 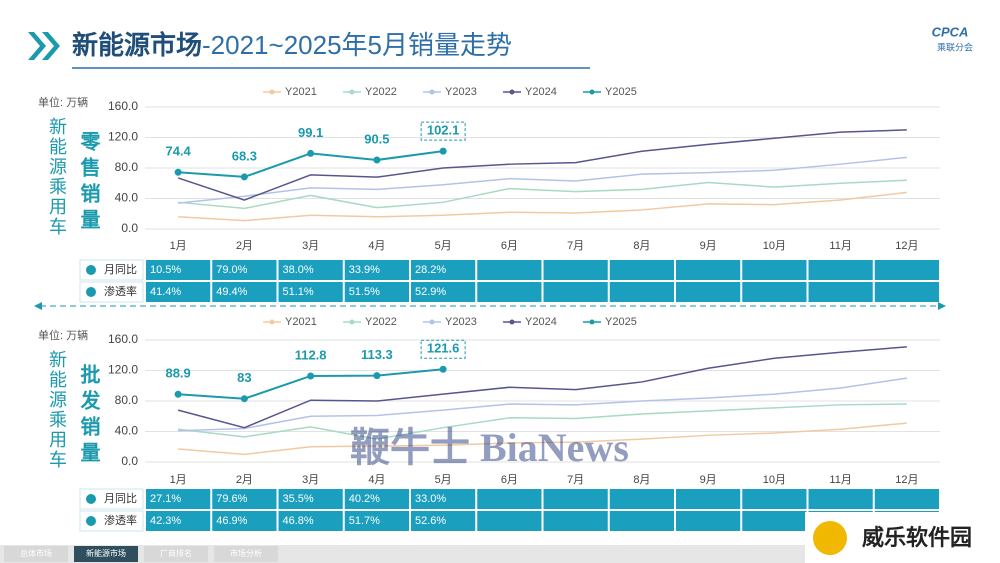 What do you see at coordinates (298, 292) in the screenshot?
I see `table-value: 51.1%` at bounding box center [298, 292].